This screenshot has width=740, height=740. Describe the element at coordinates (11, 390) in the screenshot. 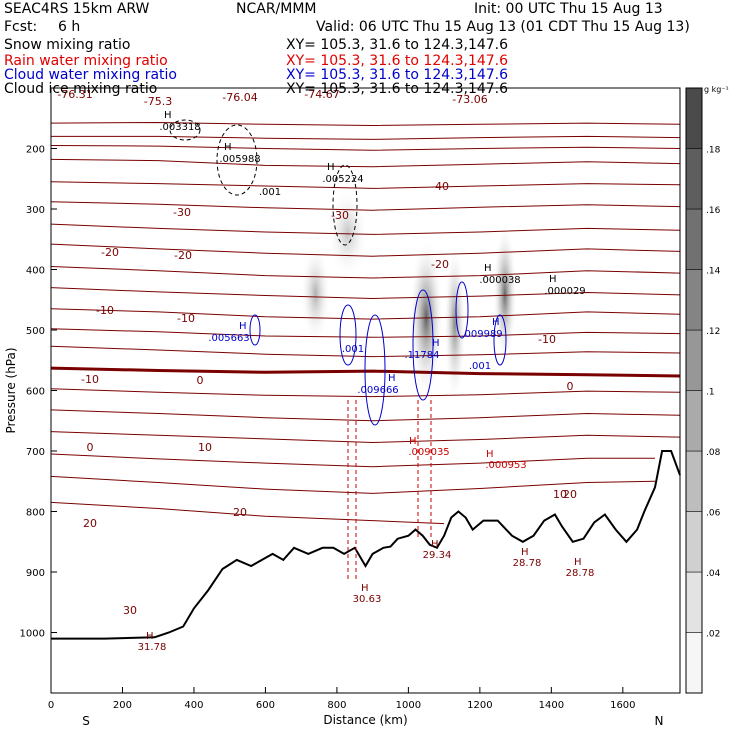

I see `y-axis-label: Pressure (hPa)` at that location.